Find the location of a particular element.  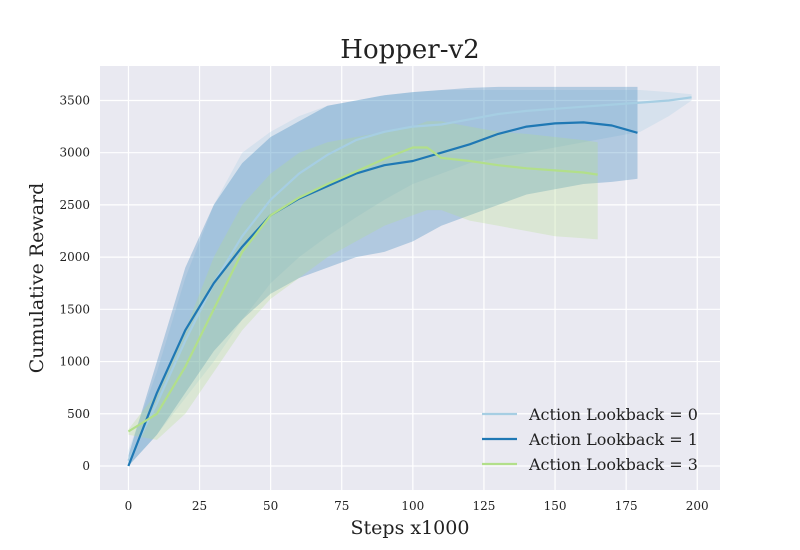

chart-title: Hopper-v2 is located at coordinates (409, 50).